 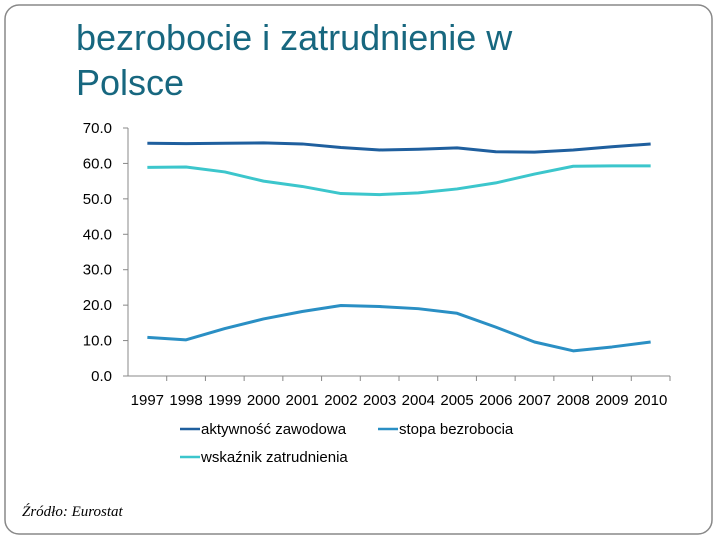 I want to click on y-tick-label: 20.0, so click(x=97, y=305).